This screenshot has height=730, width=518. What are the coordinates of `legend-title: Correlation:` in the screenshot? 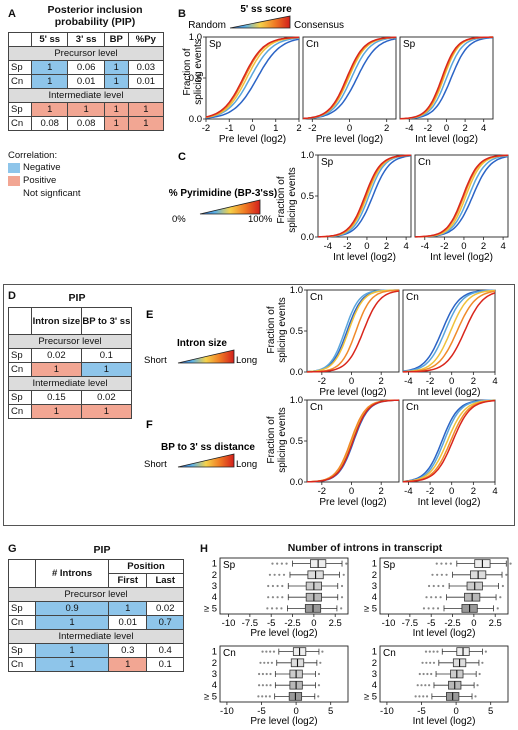 It's located at (33, 155).